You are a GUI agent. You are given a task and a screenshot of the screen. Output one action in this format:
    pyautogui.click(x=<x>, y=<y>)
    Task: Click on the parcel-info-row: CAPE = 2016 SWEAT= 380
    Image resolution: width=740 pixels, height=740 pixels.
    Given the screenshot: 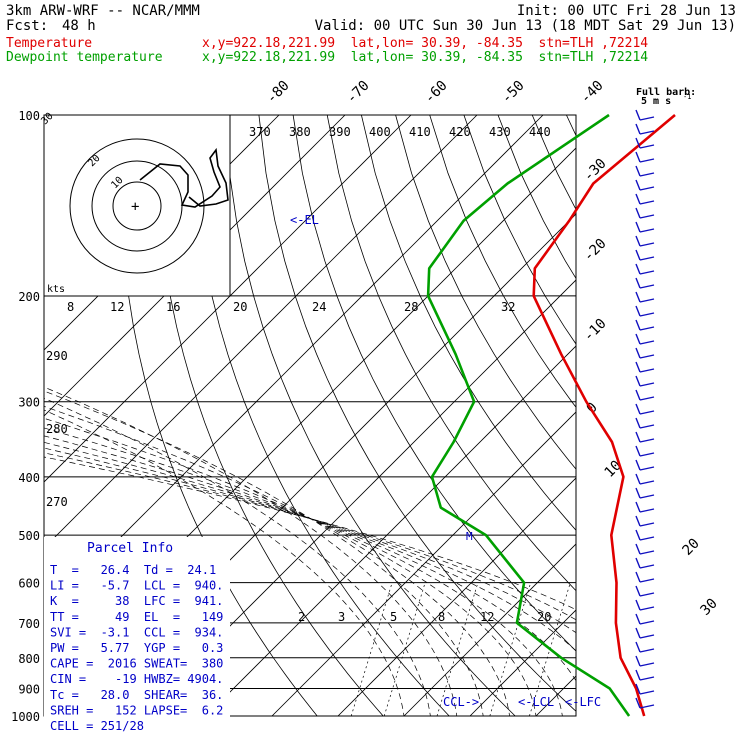 What is the action you would take?
    pyautogui.click(x=136, y=664)
    